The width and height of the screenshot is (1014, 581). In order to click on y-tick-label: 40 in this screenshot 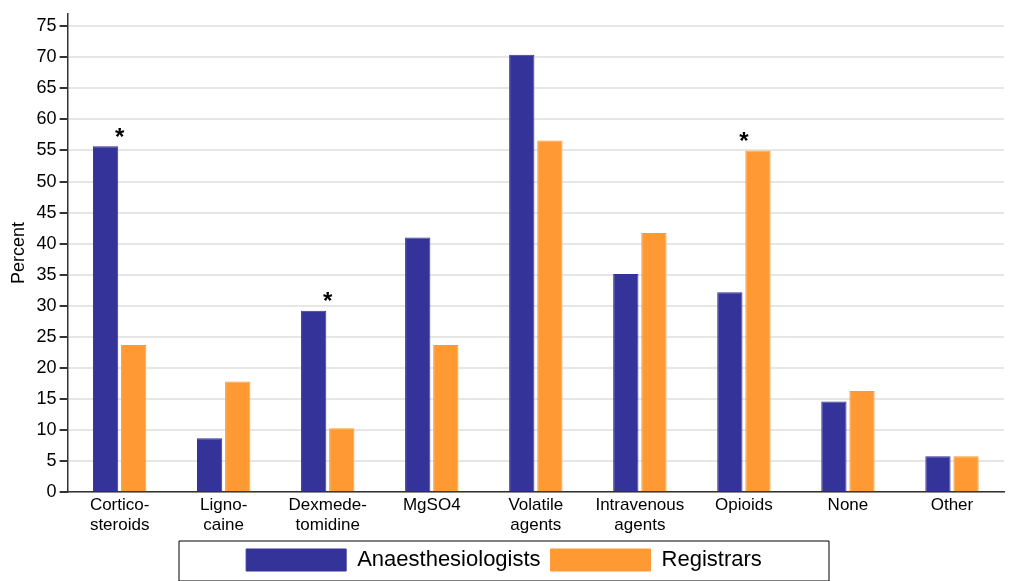, I will do `click(46, 242)`.